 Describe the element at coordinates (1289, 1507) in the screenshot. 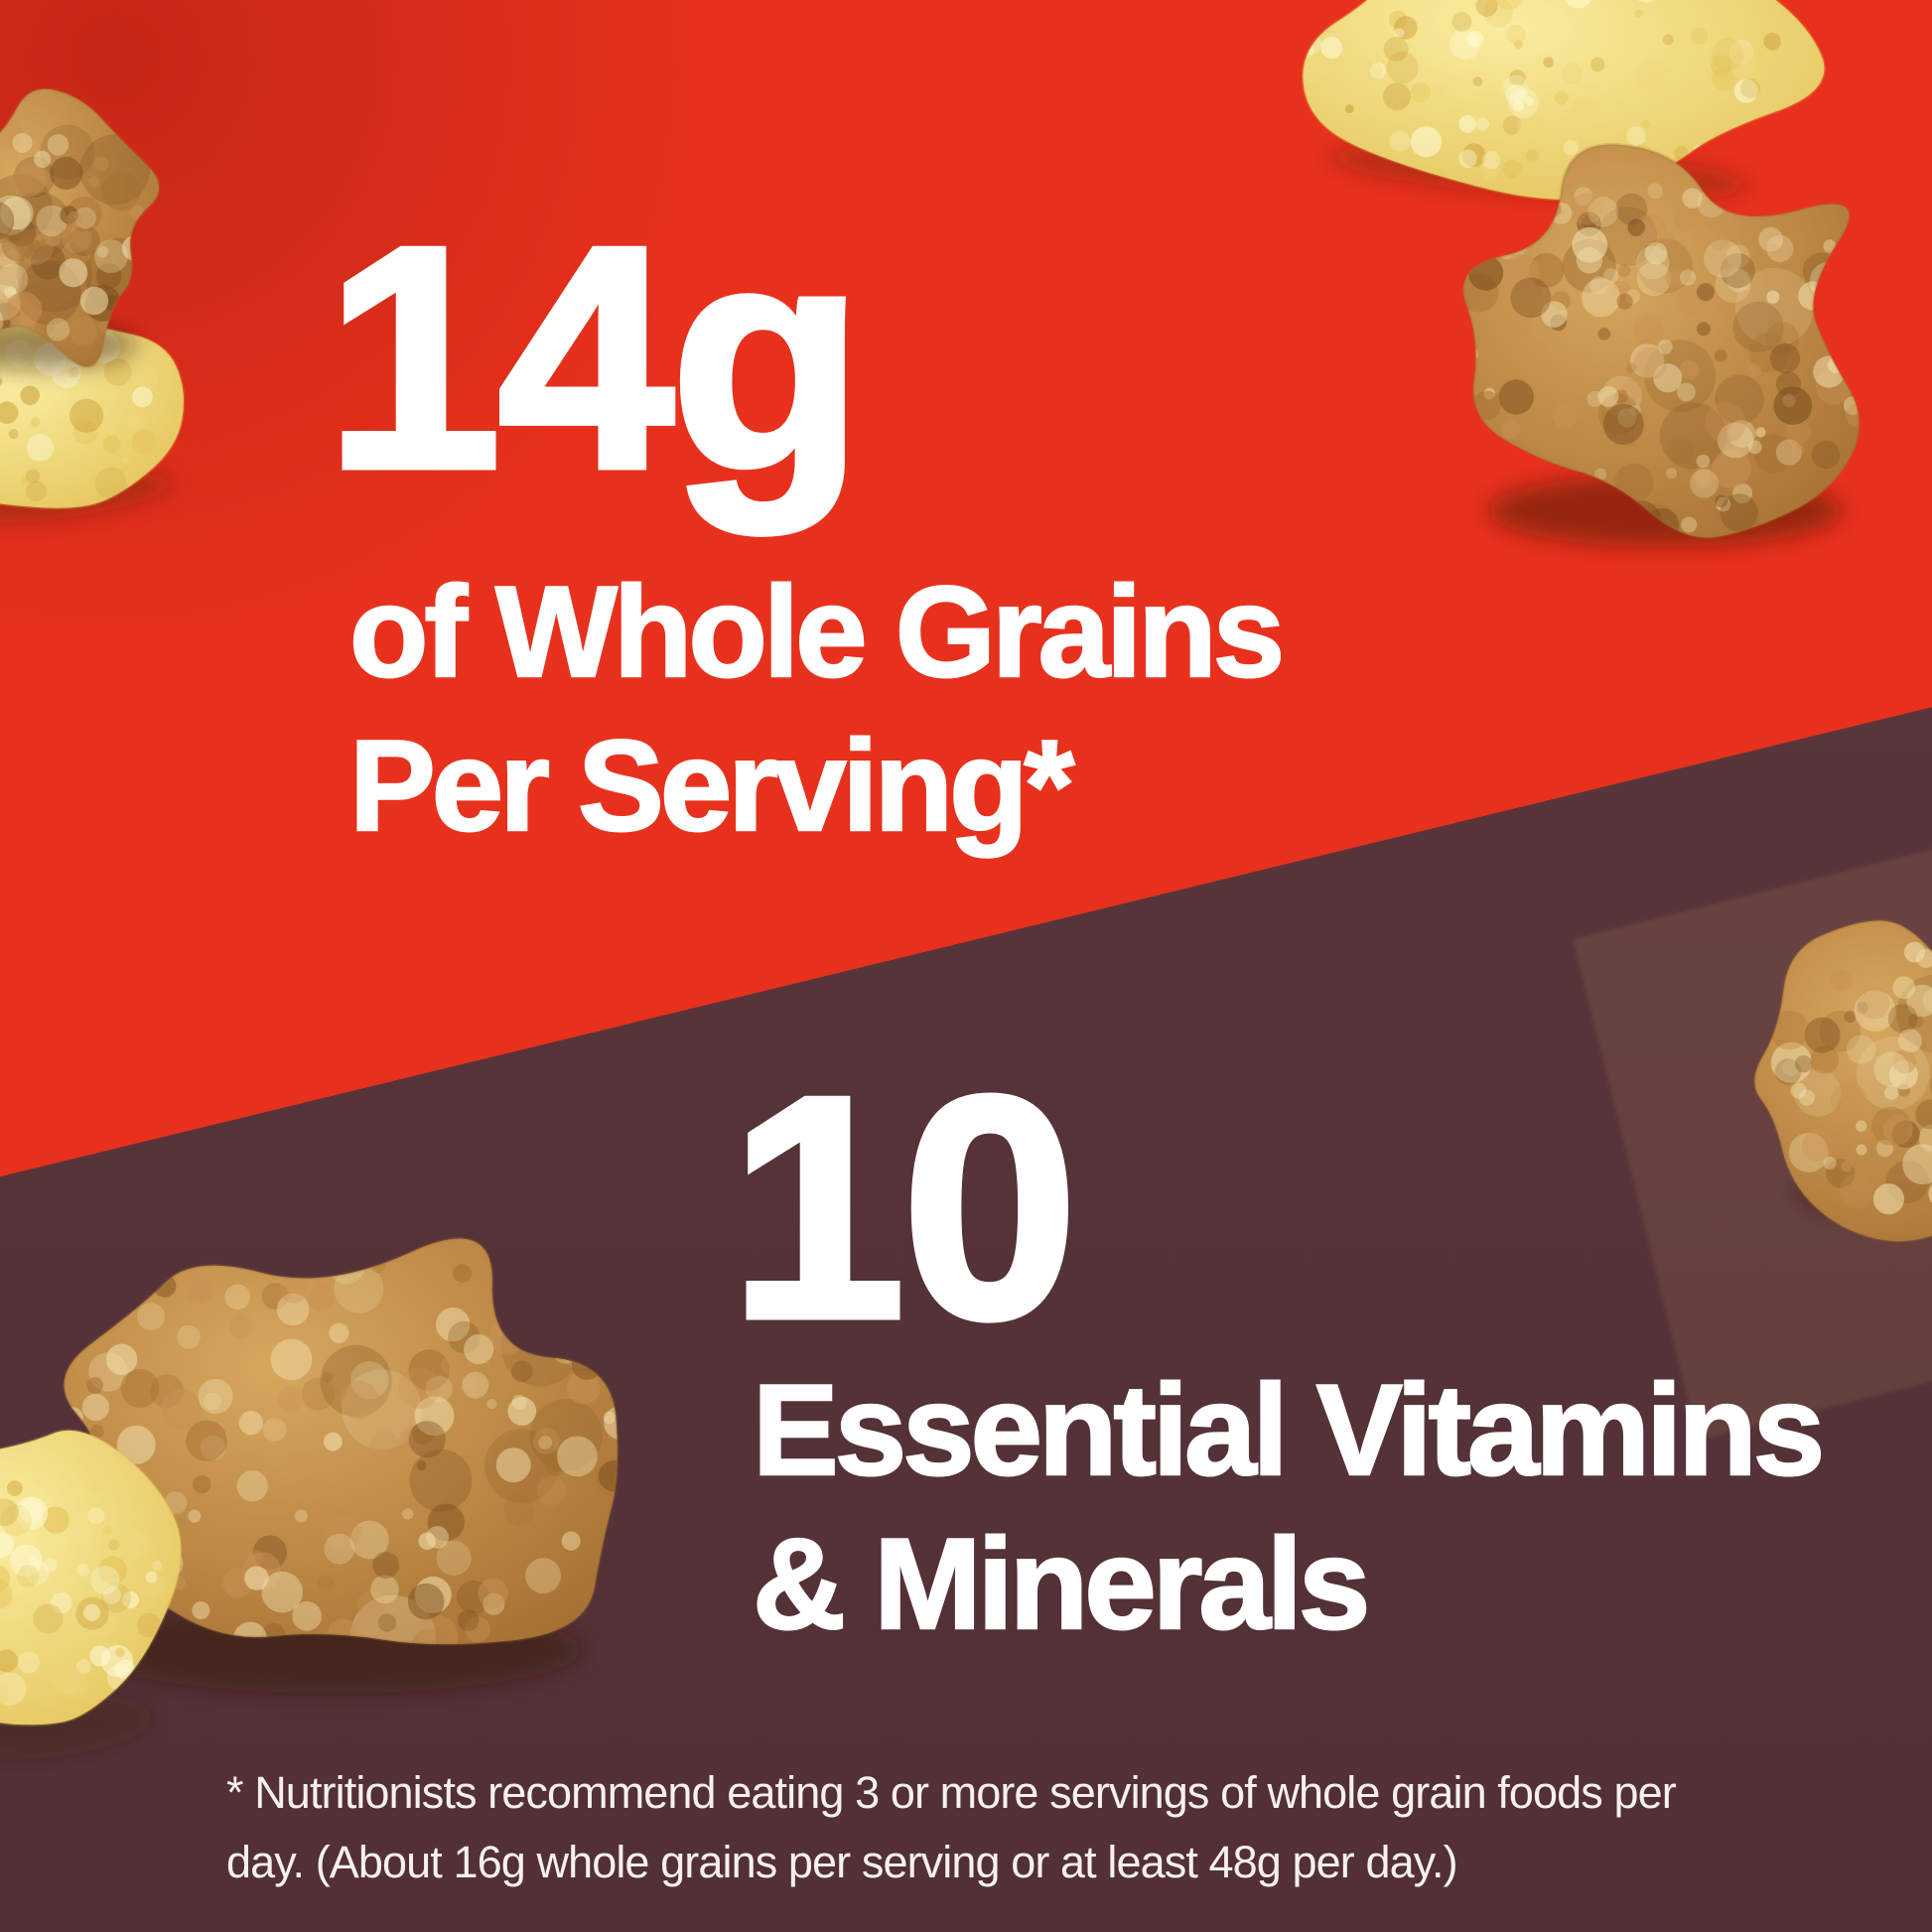

I see `vitamins-claim-text: Essential Vitamins & Minerals` at that location.